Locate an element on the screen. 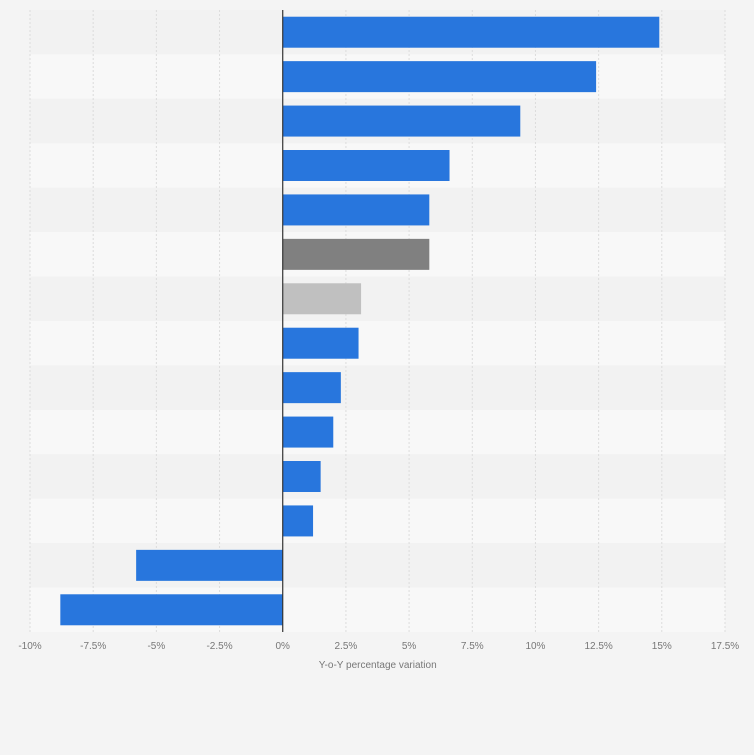 The width and height of the screenshot is (754, 755). x-axis-title: Y-o-Y percentage variation is located at coordinates (378, 665).